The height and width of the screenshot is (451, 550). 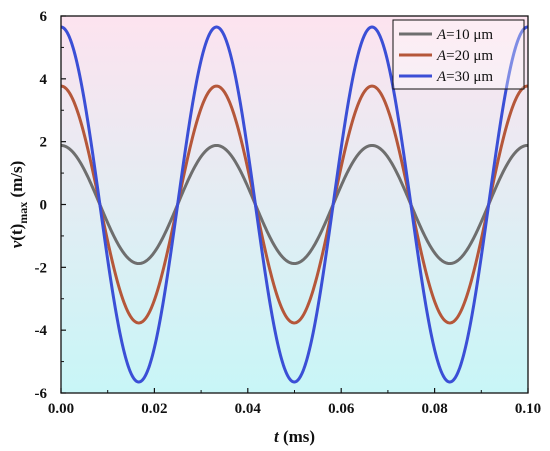 What do you see at coordinates (154, 409) in the screenshot?
I see `x-tick-label: 0.02` at bounding box center [154, 409].